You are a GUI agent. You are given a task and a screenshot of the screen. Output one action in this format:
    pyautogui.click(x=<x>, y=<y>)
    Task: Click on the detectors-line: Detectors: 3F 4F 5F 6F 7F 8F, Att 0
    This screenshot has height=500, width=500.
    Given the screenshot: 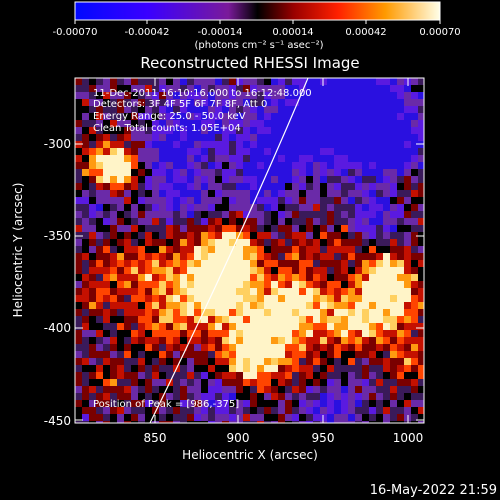 What is the action you would take?
    pyautogui.click(x=180, y=104)
    